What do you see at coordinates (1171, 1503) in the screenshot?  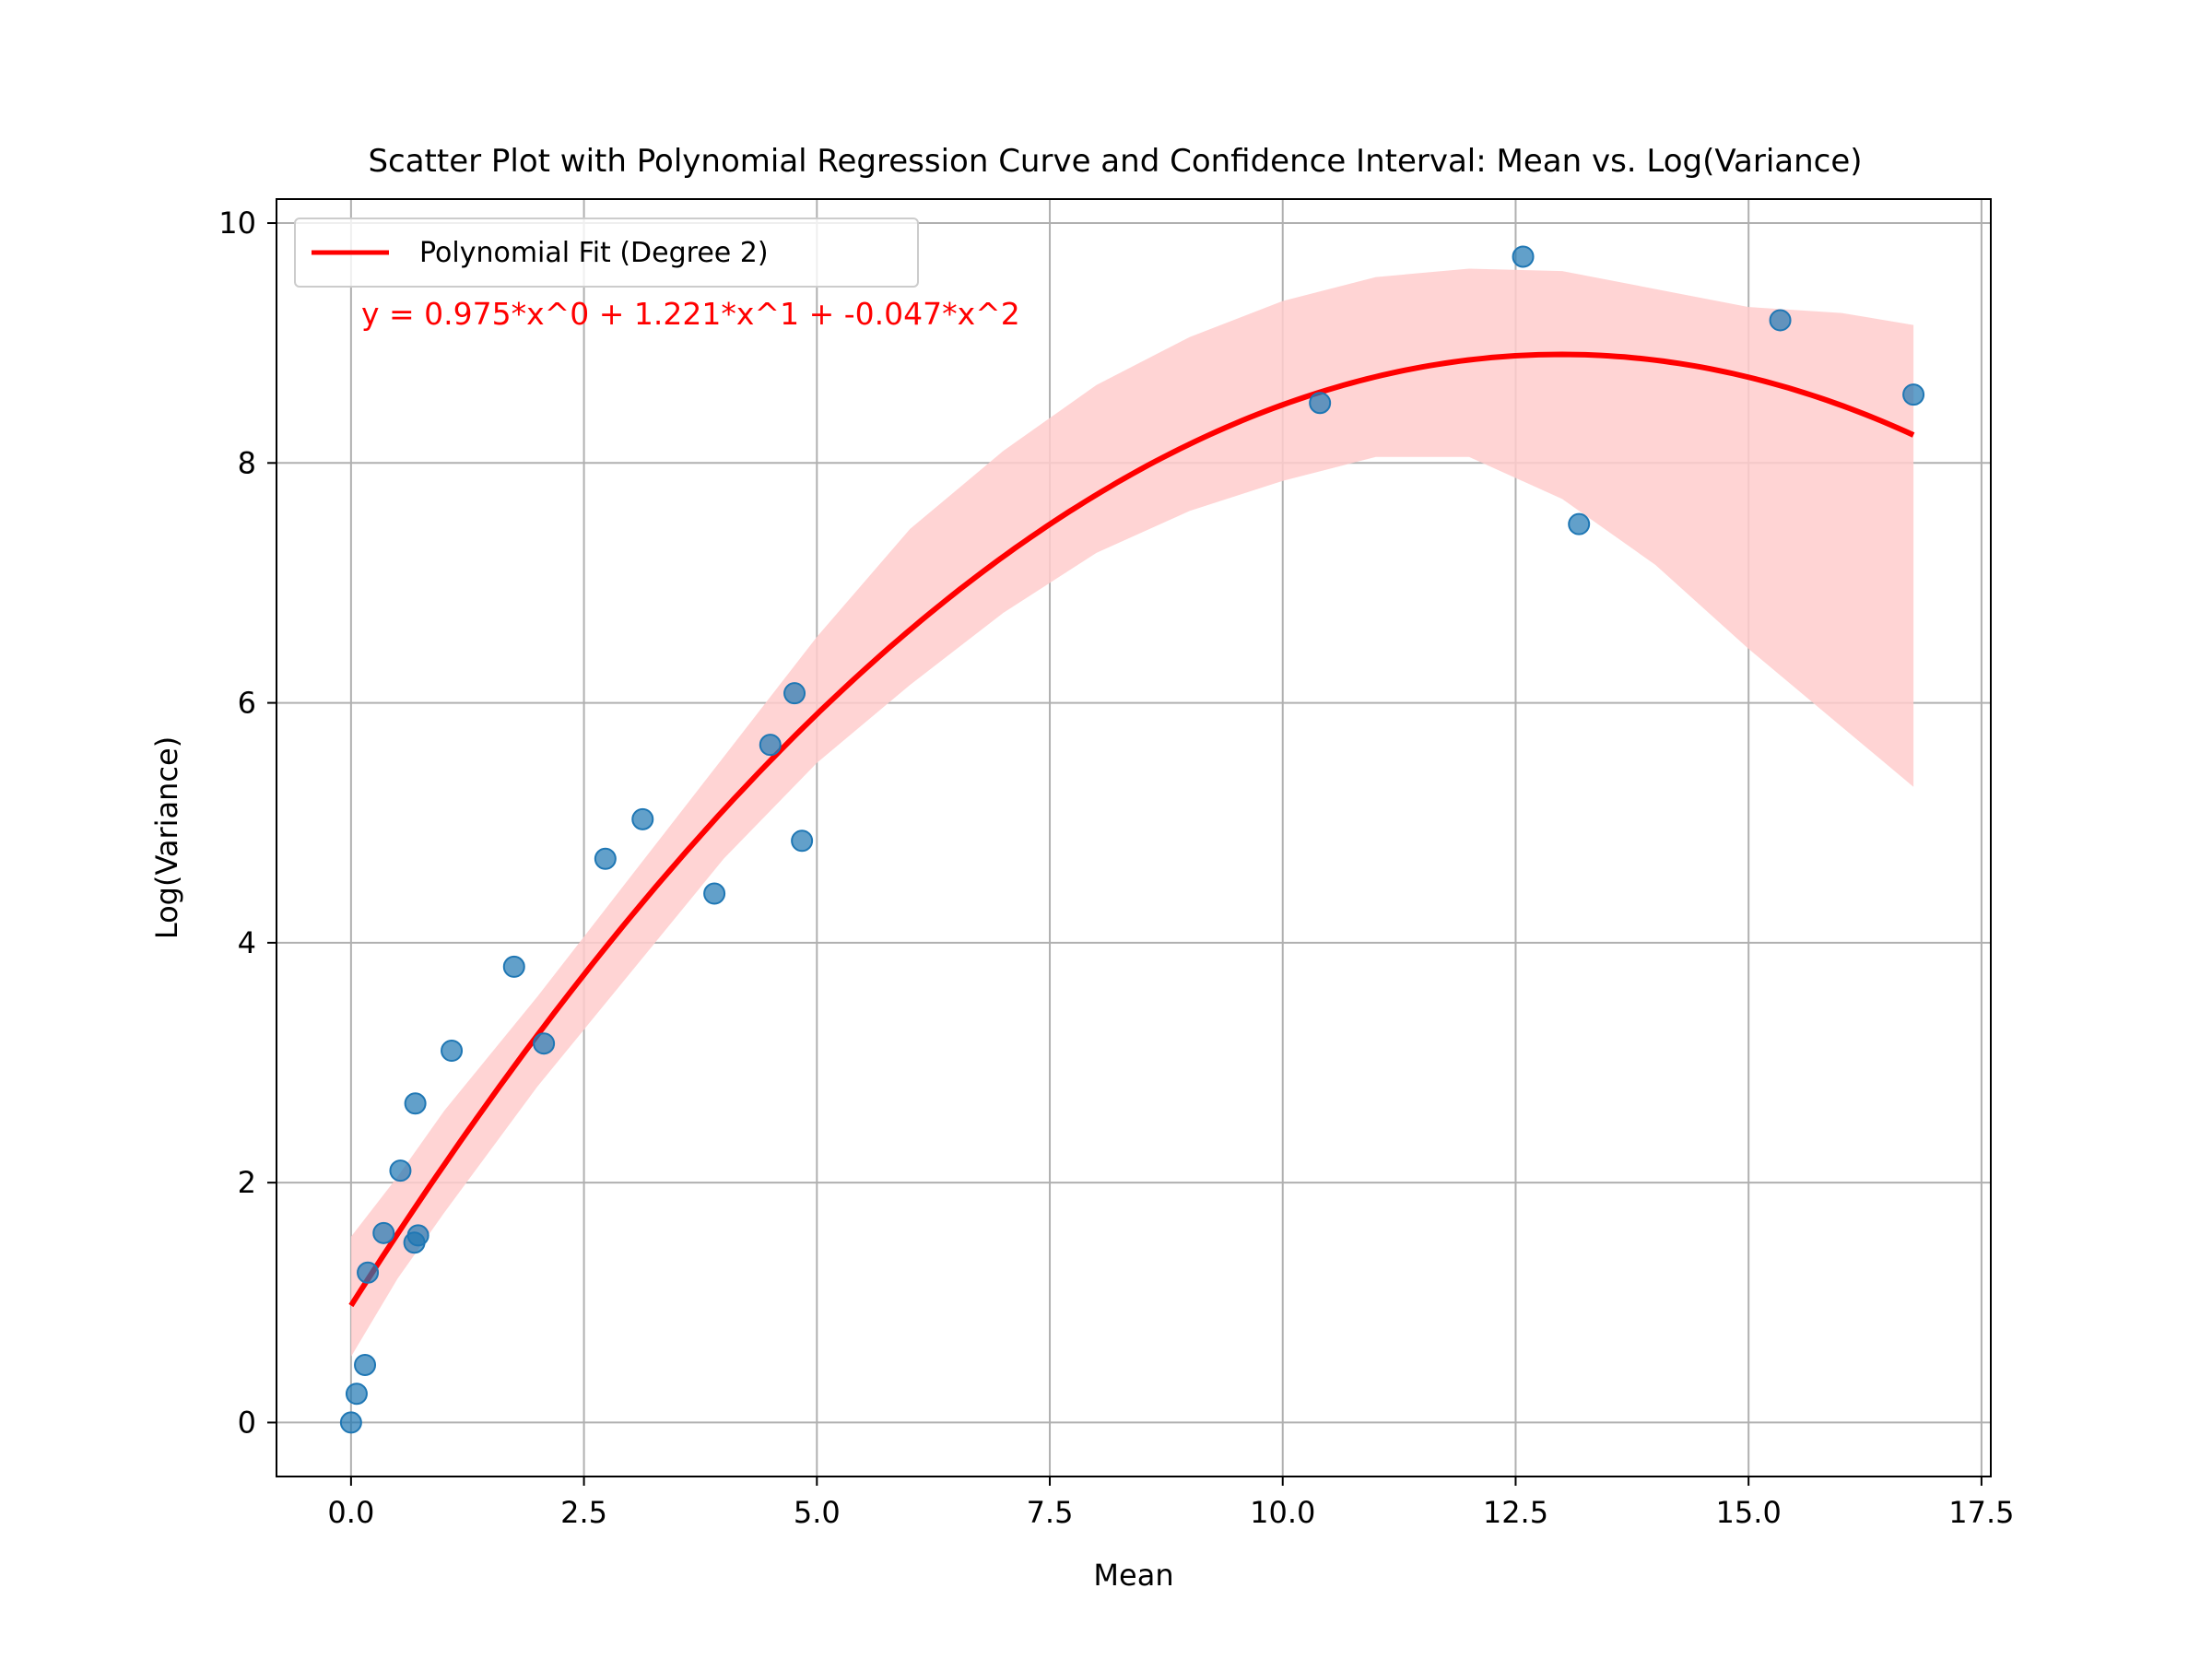 I see `x-axis-ticks: 0.0 2.5 5.0 7.5 10.0 12.5 15.0 17.5` at bounding box center [1171, 1503].